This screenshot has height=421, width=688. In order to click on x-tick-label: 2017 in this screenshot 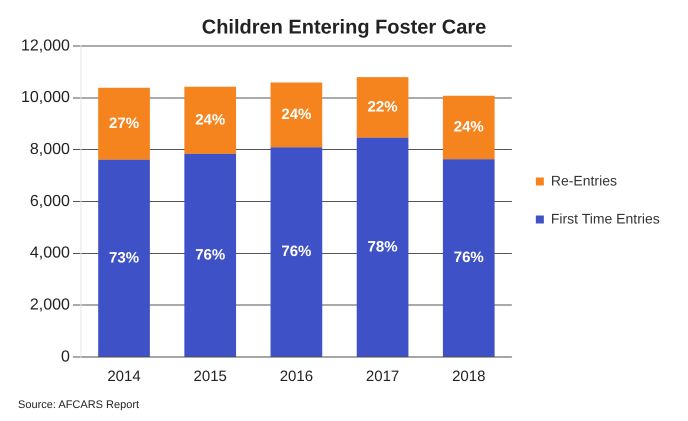, I will do `click(383, 377)`.